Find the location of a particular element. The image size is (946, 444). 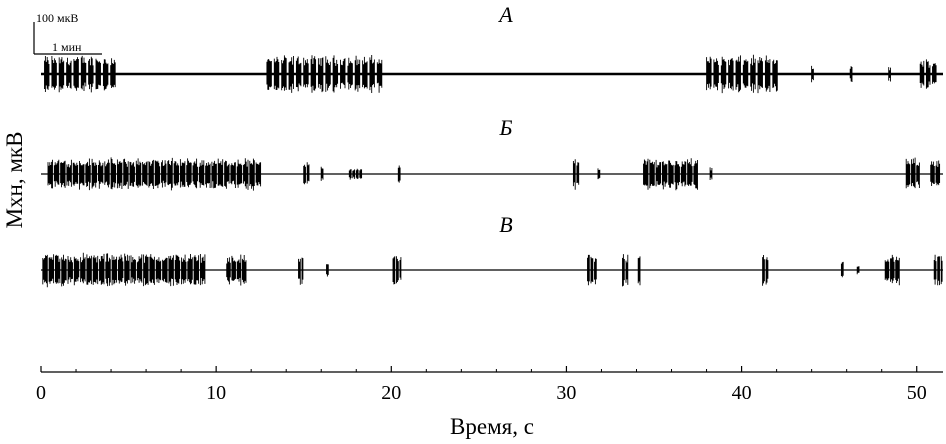

trace-v is located at coordinates (492, 270).